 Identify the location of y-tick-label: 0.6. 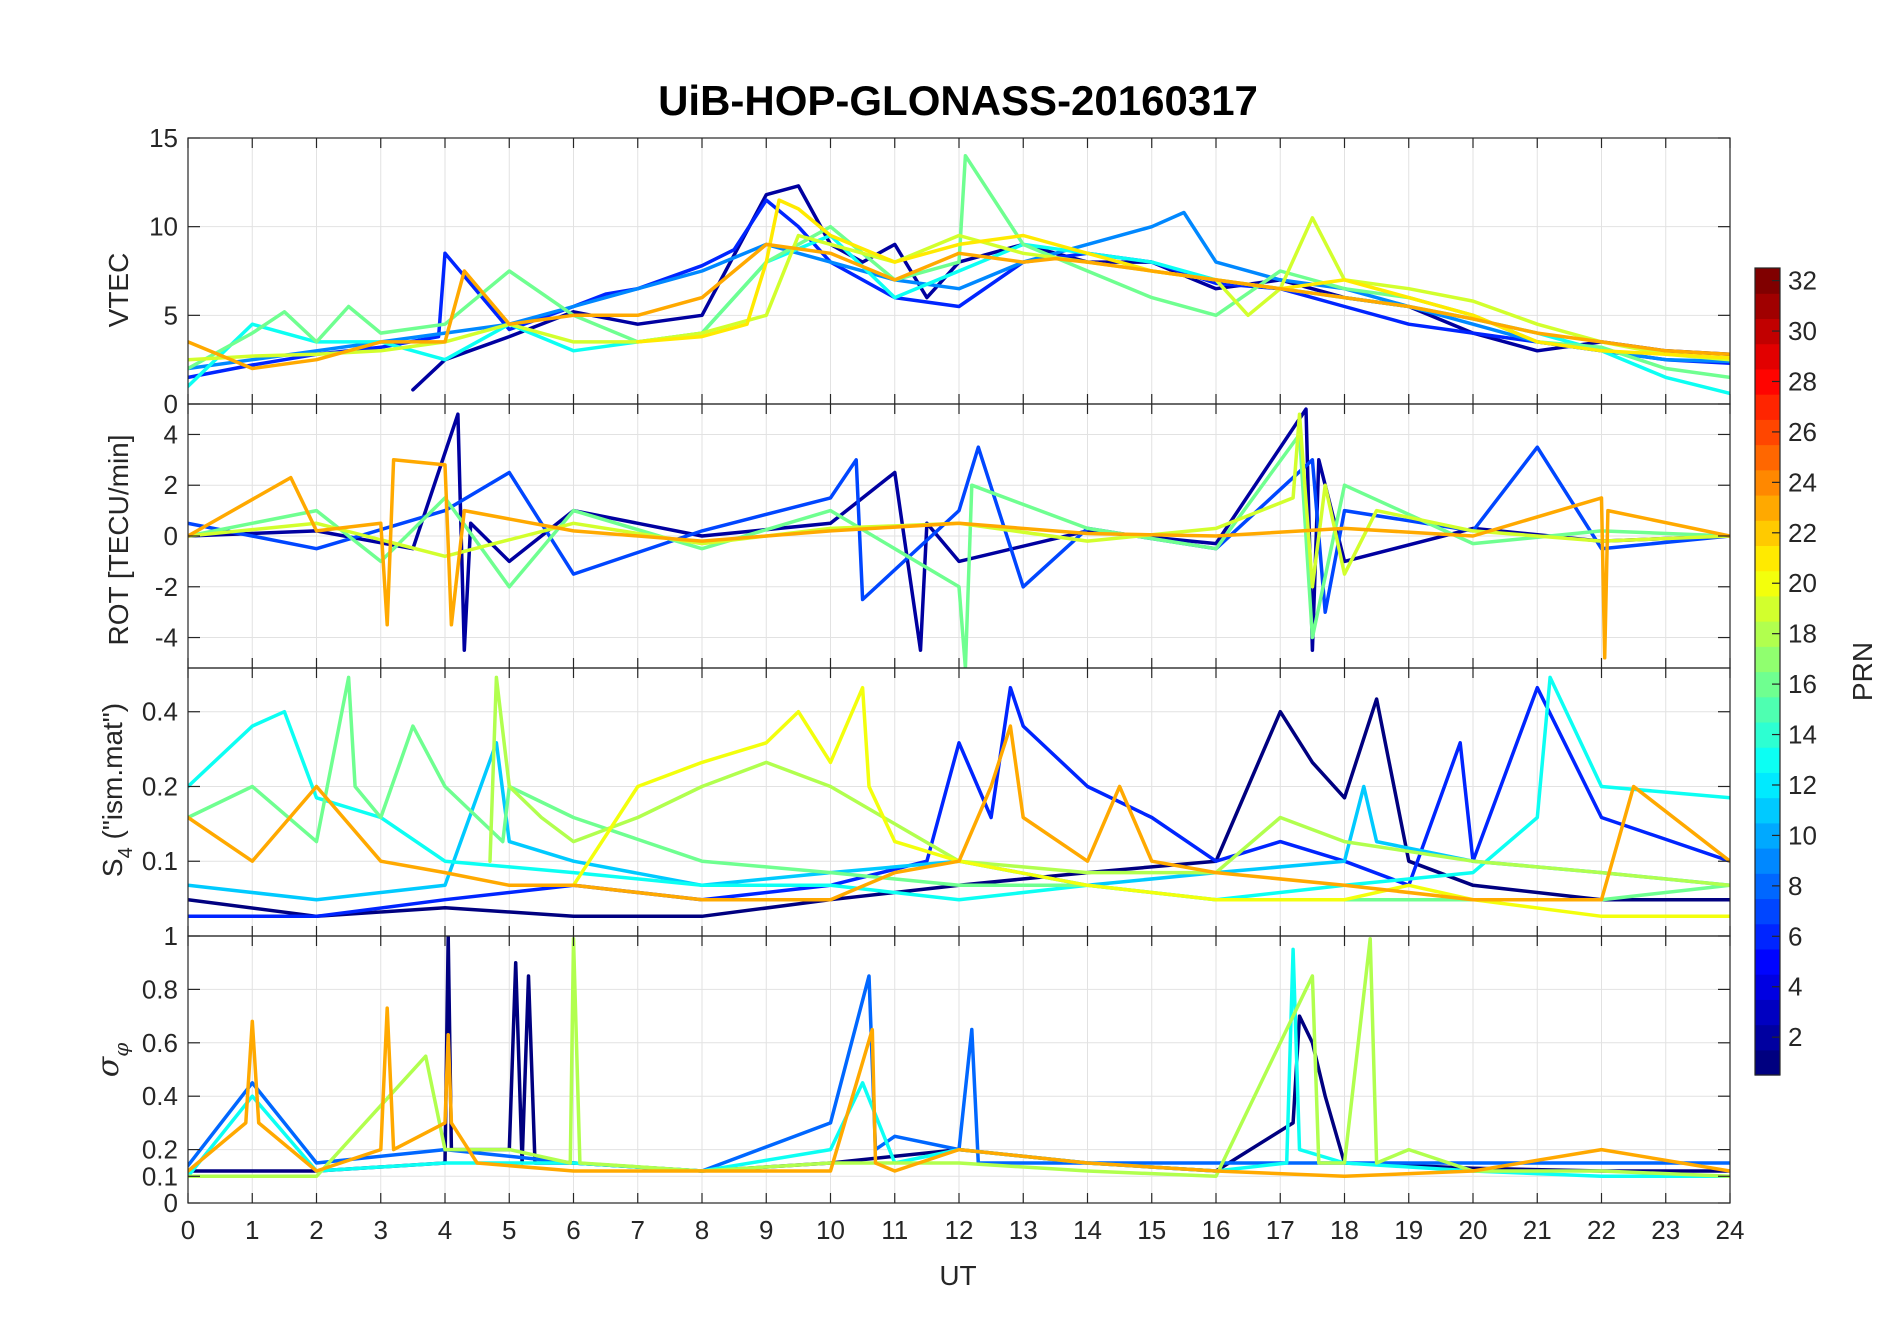
(160, 1043).